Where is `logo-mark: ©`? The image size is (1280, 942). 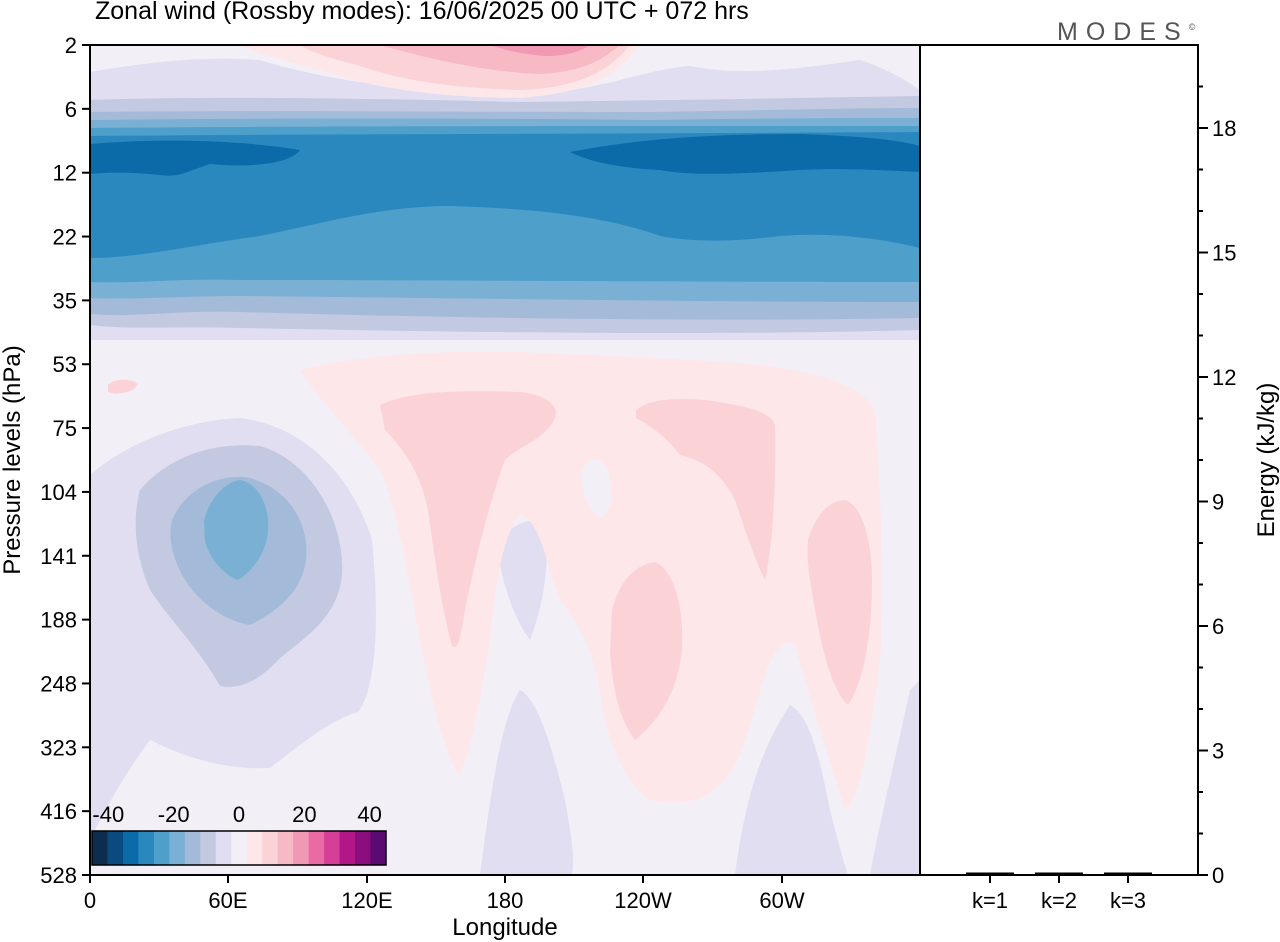 logo-mark: © is located at coordinates (1192, 27).